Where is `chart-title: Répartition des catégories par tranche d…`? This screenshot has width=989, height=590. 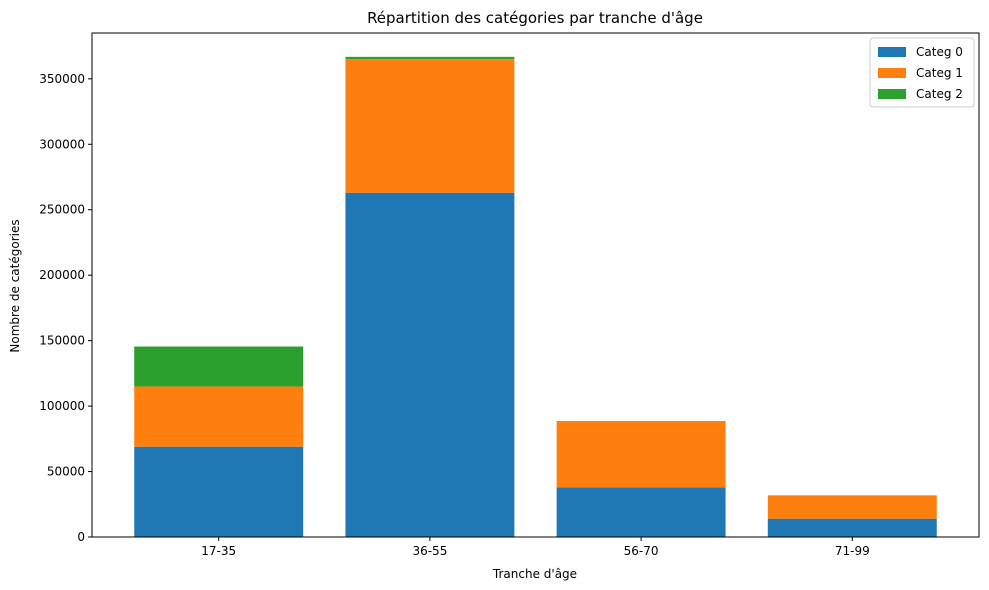 chart-title: Répartition des catégories par tranche d… is located at coordinates (535, 18).